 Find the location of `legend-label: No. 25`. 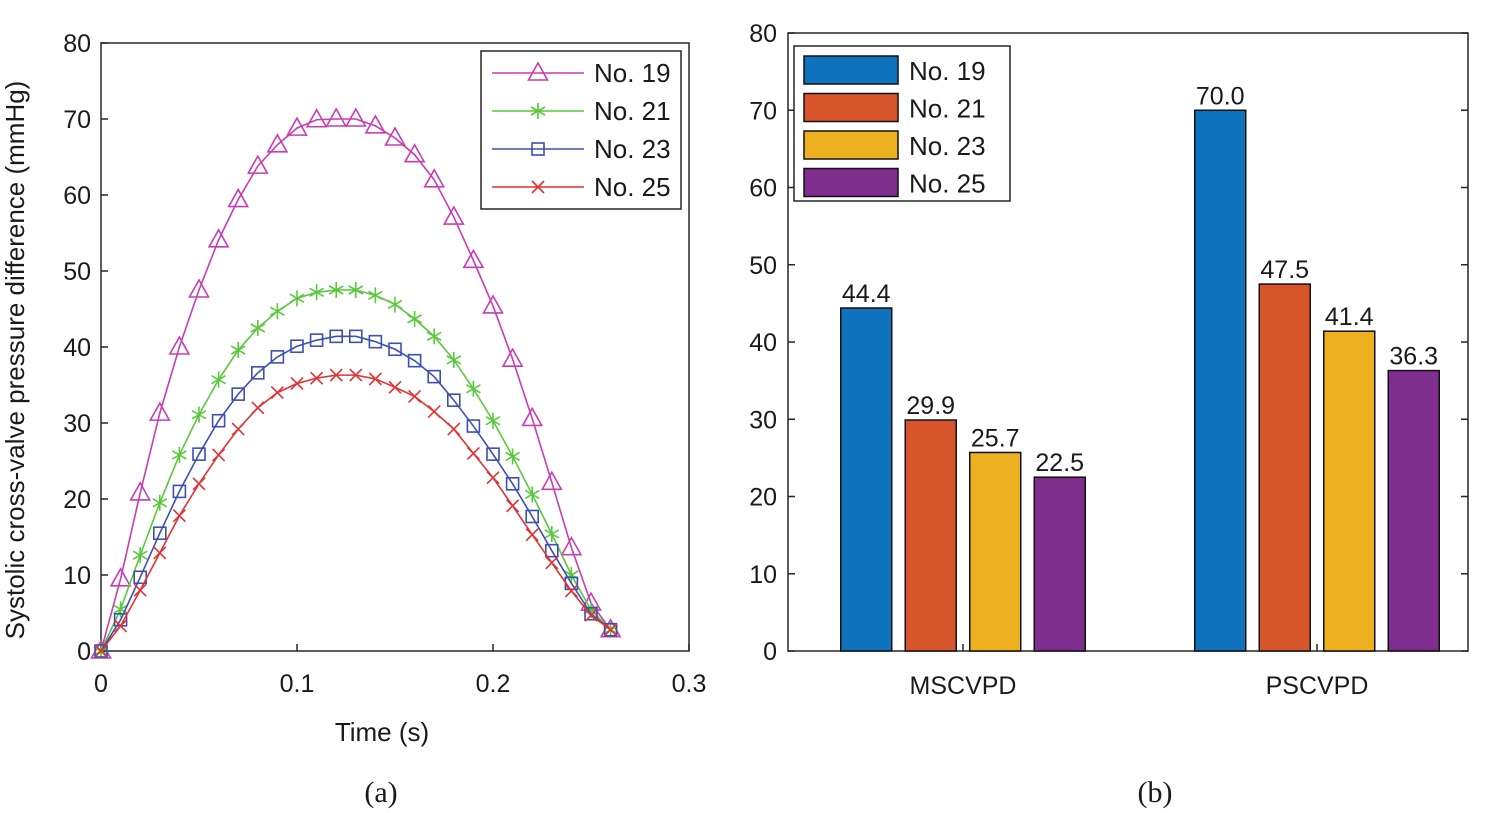

legend-label: No. 25 is located at coordinates (947, 184).